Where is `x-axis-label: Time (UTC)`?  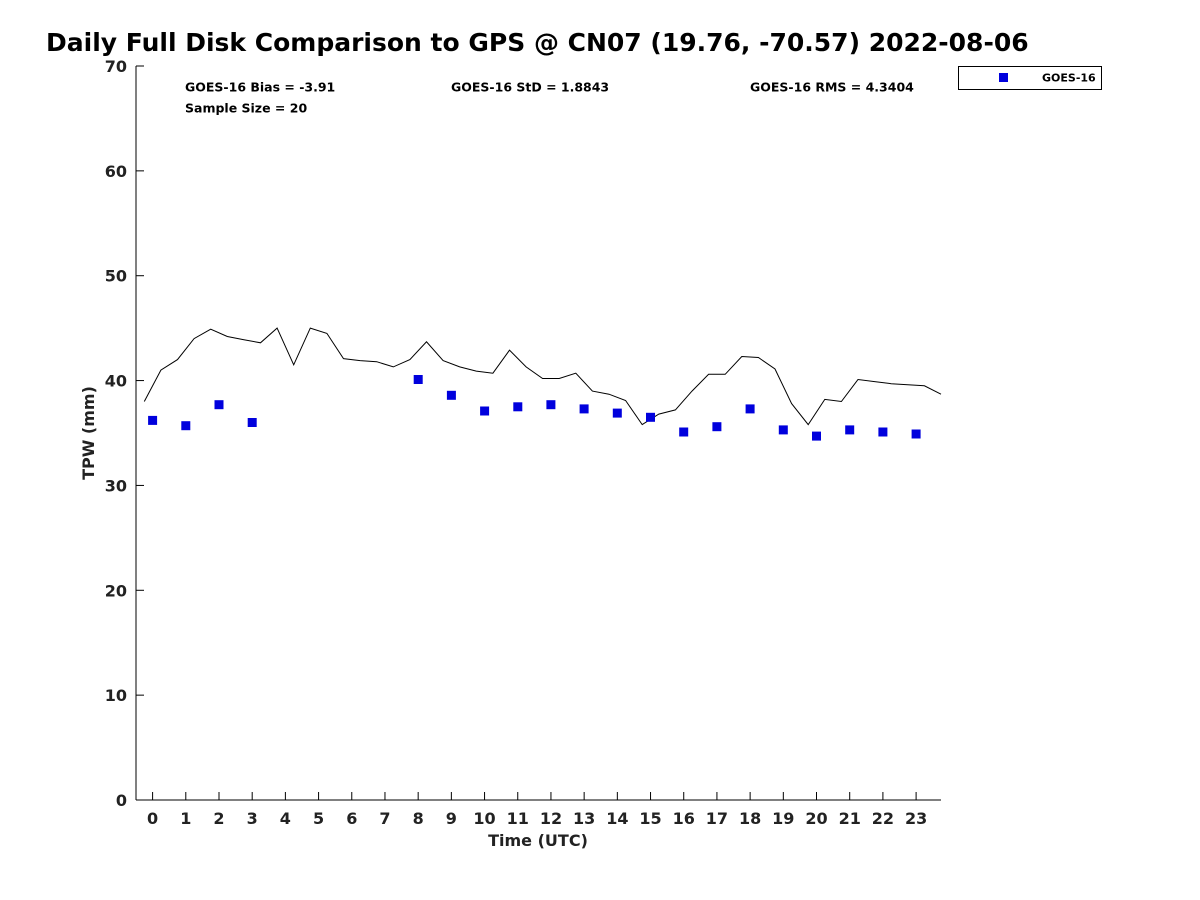 x-axis-label: Time (UTC) is located at coordinates (538, 840).